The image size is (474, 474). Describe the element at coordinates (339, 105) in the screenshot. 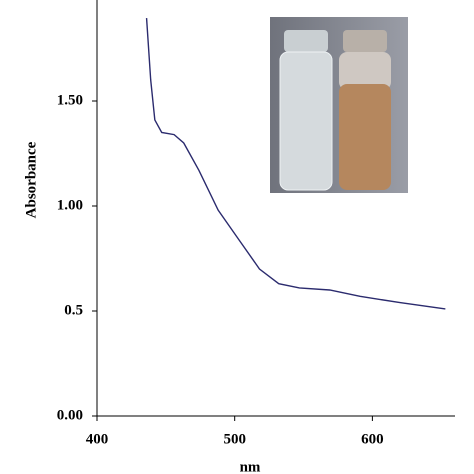

I see `inset-photo` at that location.